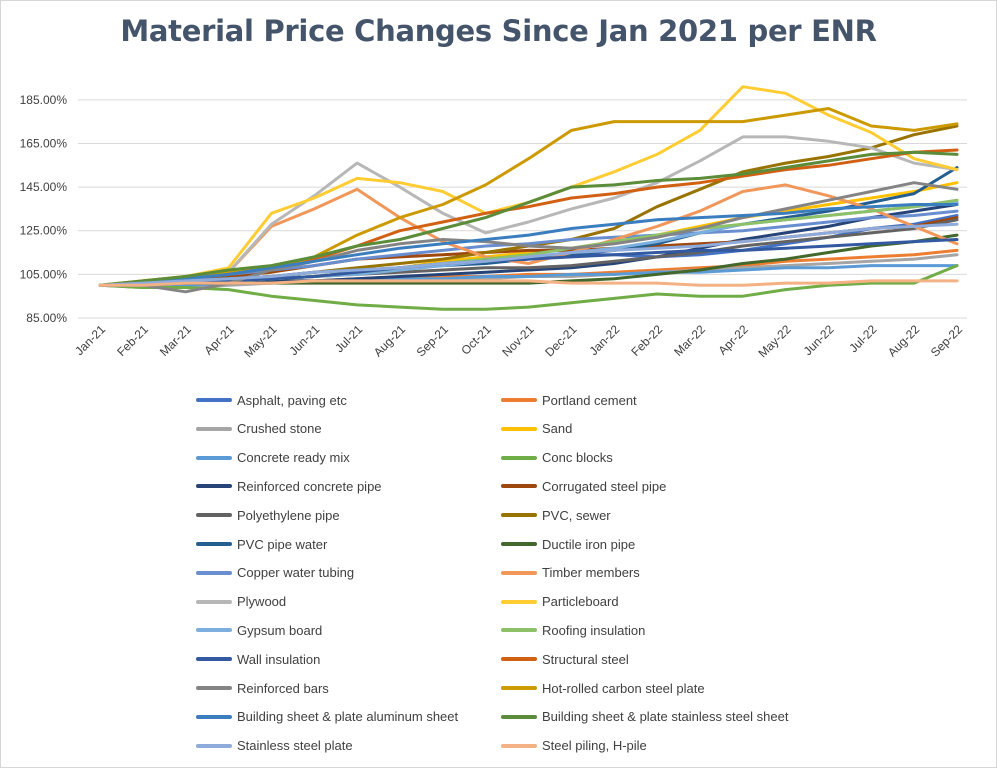 The height and width of the screenshot is (768, 997). What do you see at coordinates (560, 340) in the screenshot?
I see `x-tick-label: Dec-21` at bounding box center [560, 340].